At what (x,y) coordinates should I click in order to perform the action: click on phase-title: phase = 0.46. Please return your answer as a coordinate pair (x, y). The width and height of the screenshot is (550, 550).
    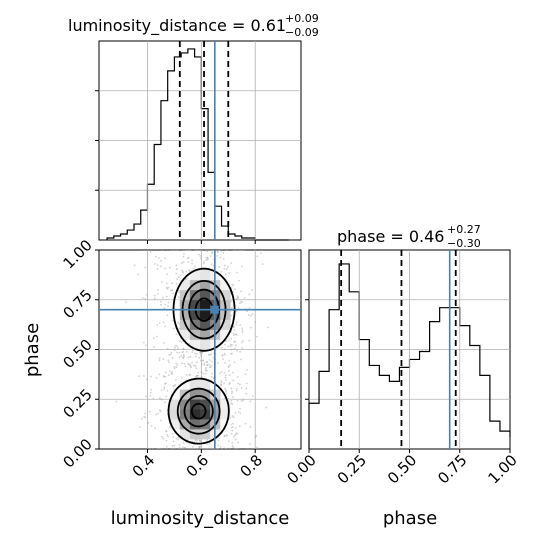
    Looking at the image, I should click on (390, 236).